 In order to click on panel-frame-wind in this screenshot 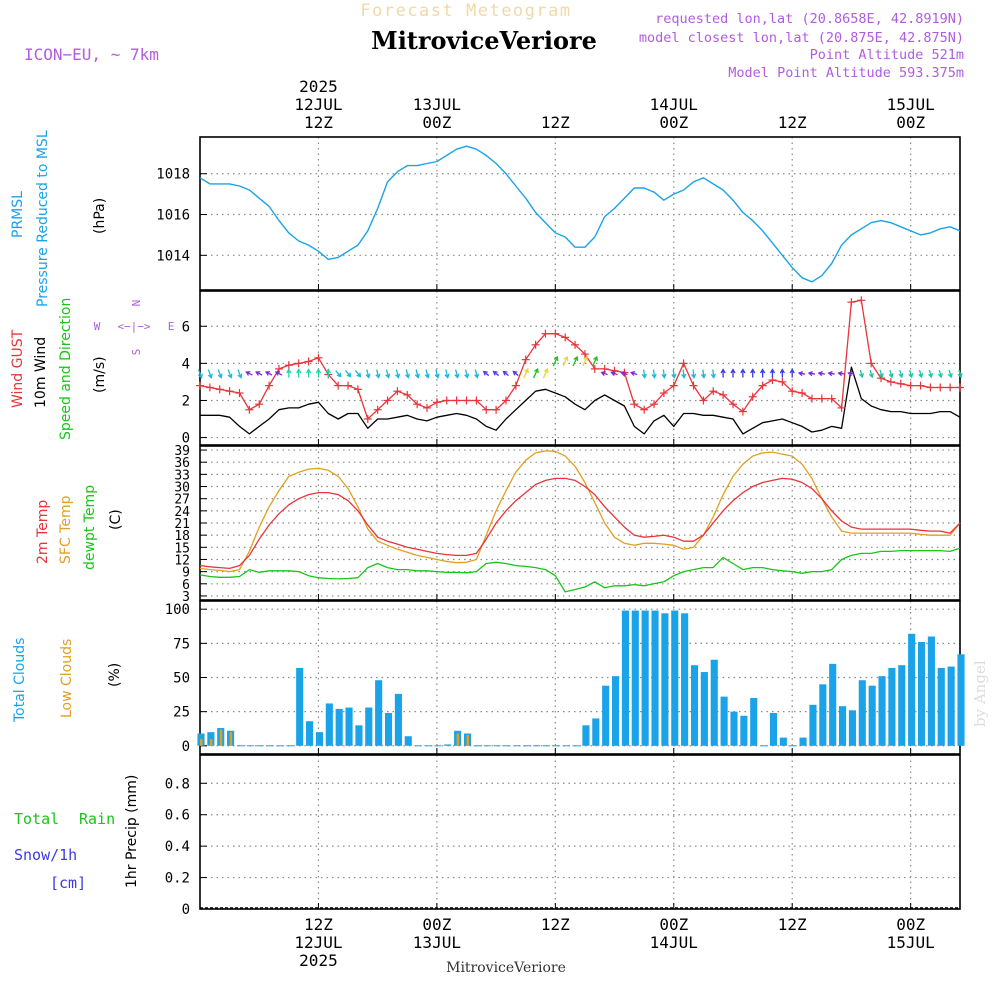, I will do `click(580, 368)`.